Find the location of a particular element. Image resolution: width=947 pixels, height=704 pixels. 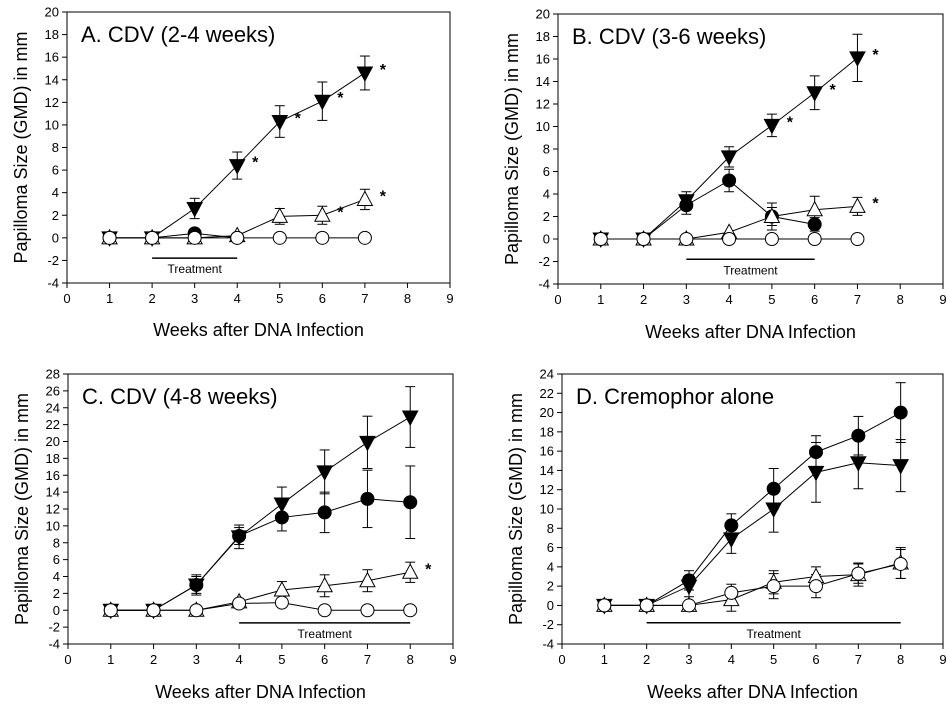

y-tick-label: 28 is located at coordinates (53, 374).